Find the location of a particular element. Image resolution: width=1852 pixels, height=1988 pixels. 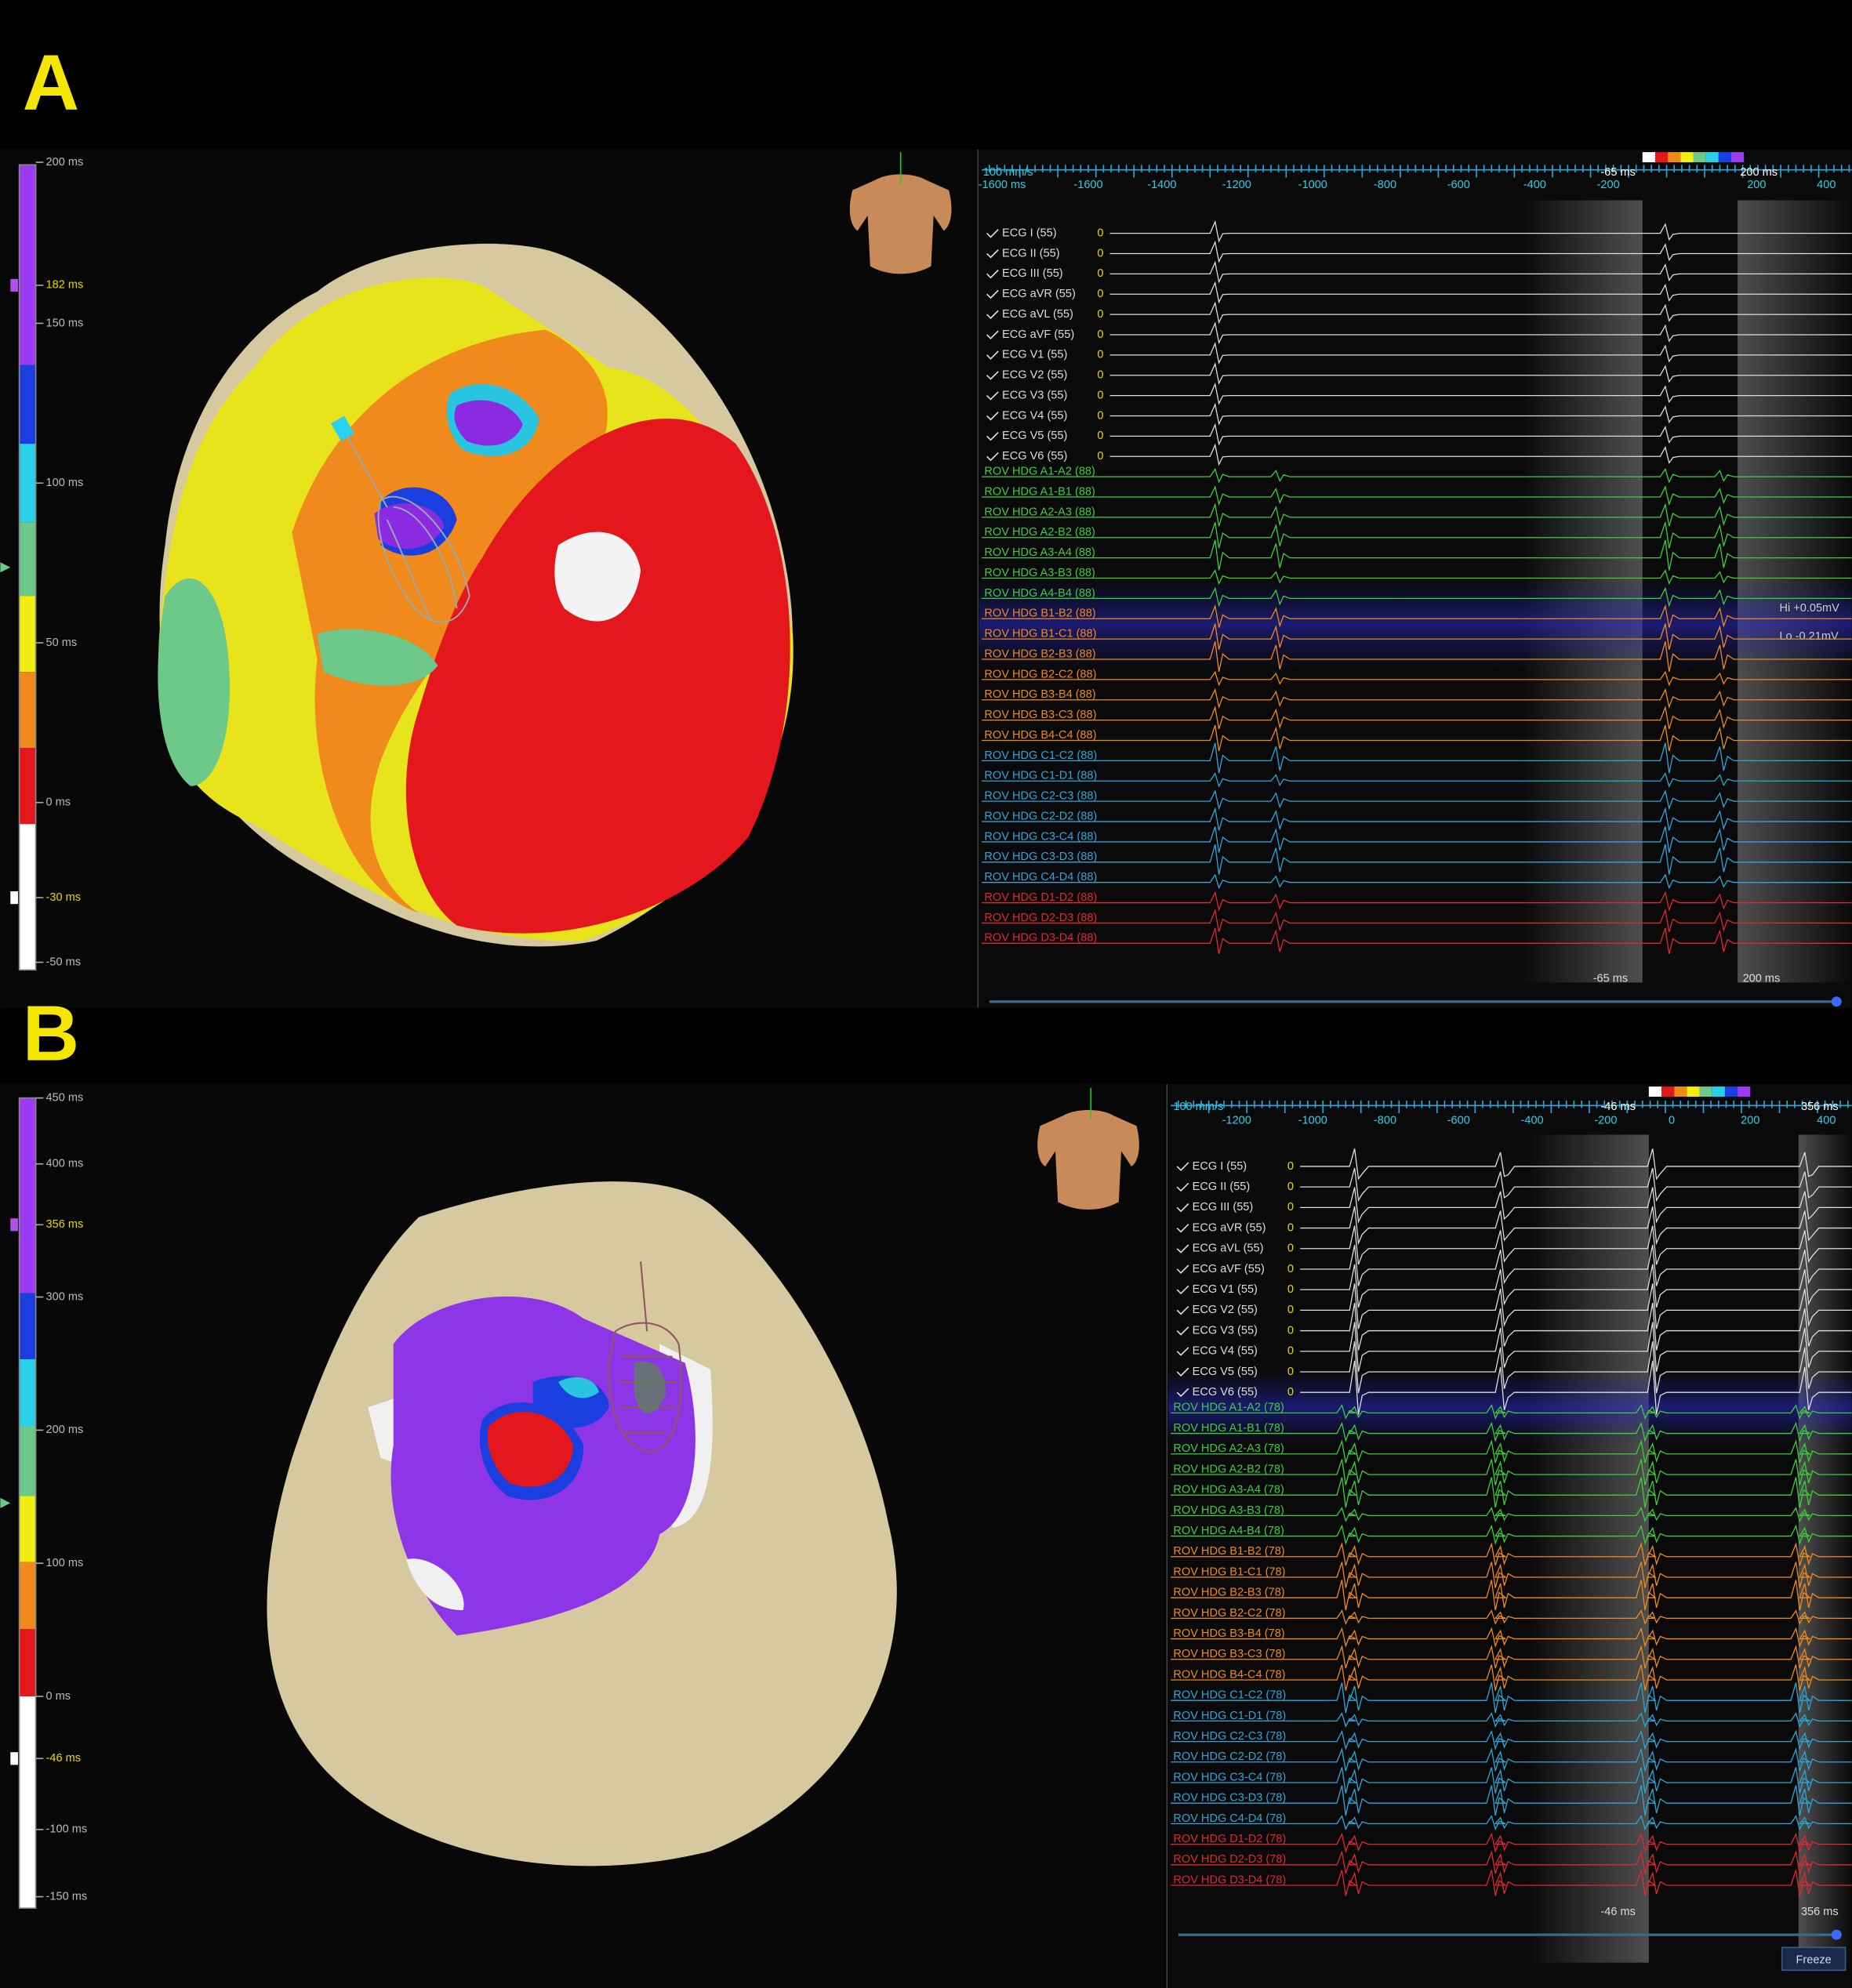

lead-label: ECG III (55) is located at coordinates (1032, 273).